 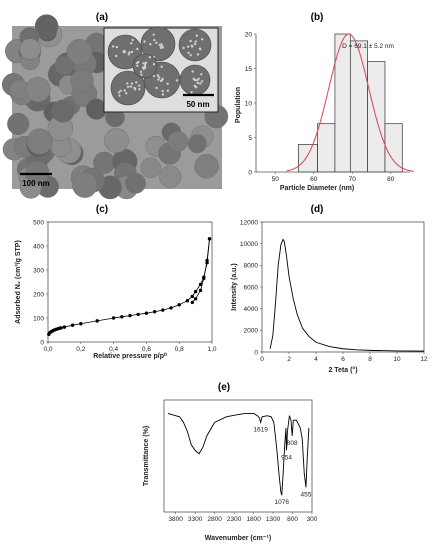 I want to click on b-y-ticks: 0 5 10 15 20, so click(x=250, y=103).